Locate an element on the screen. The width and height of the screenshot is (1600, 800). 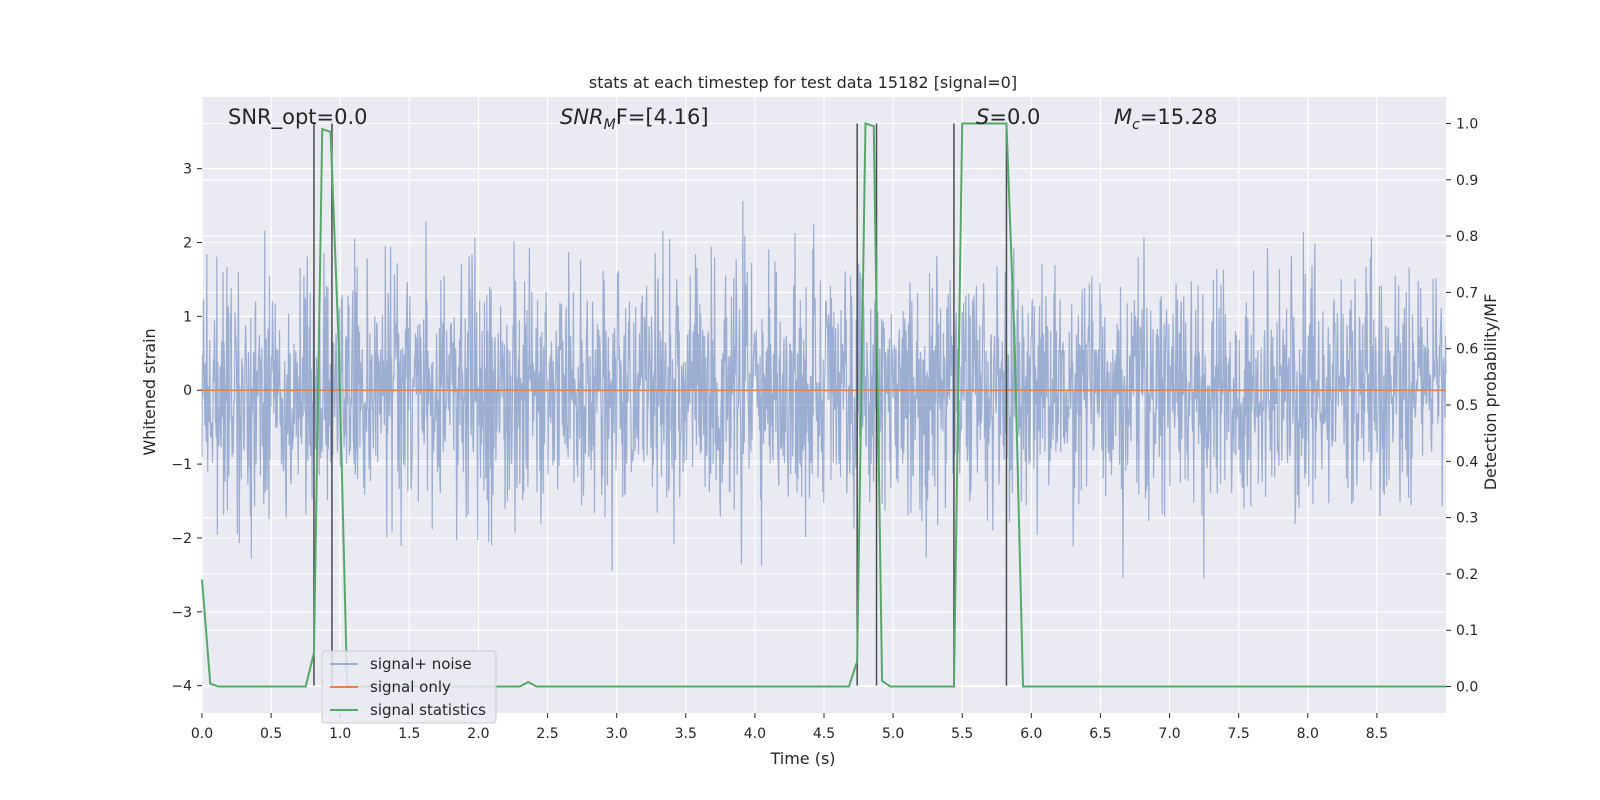
annotation-s: S=0.0 is located at coordinates (1008, 117).